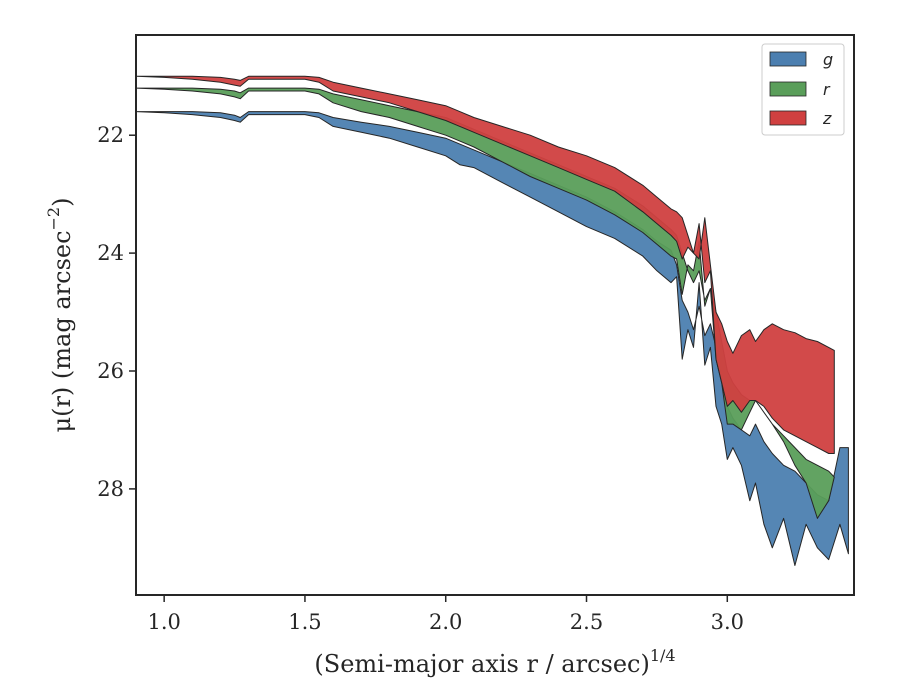 The image size is (900, 700). What do you see at coordinates (62, 331) in the screenshot?
I see `y-axis-label-text: μ(r) (mag arcsec` at bounding box center [62, 331].